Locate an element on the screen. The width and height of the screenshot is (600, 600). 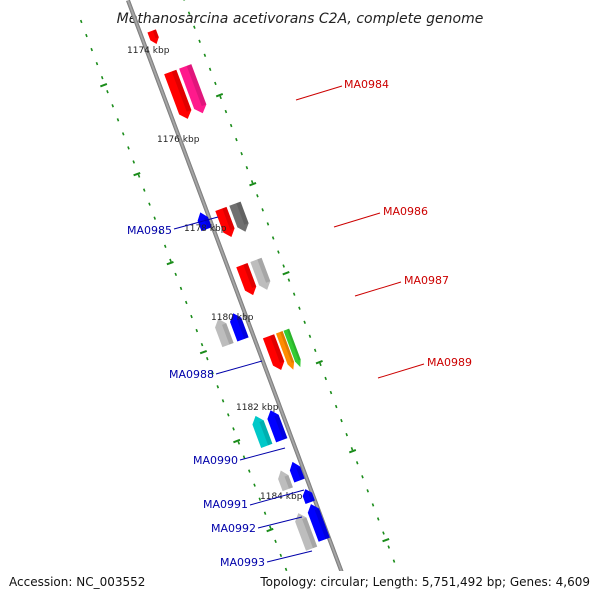
gene-label-ma0993: MA0993 is located at coordinates (242, 562).